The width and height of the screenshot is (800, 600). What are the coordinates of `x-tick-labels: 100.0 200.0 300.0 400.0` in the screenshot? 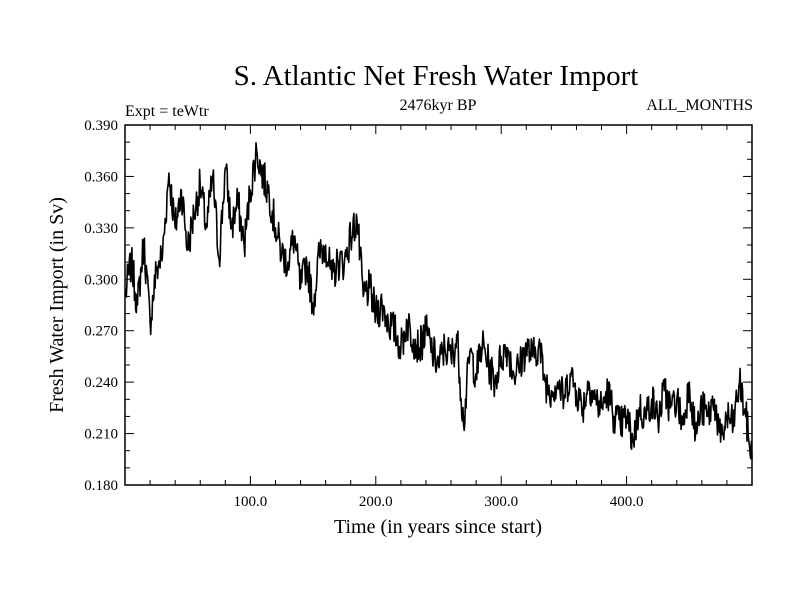 It's located at (439, 502).